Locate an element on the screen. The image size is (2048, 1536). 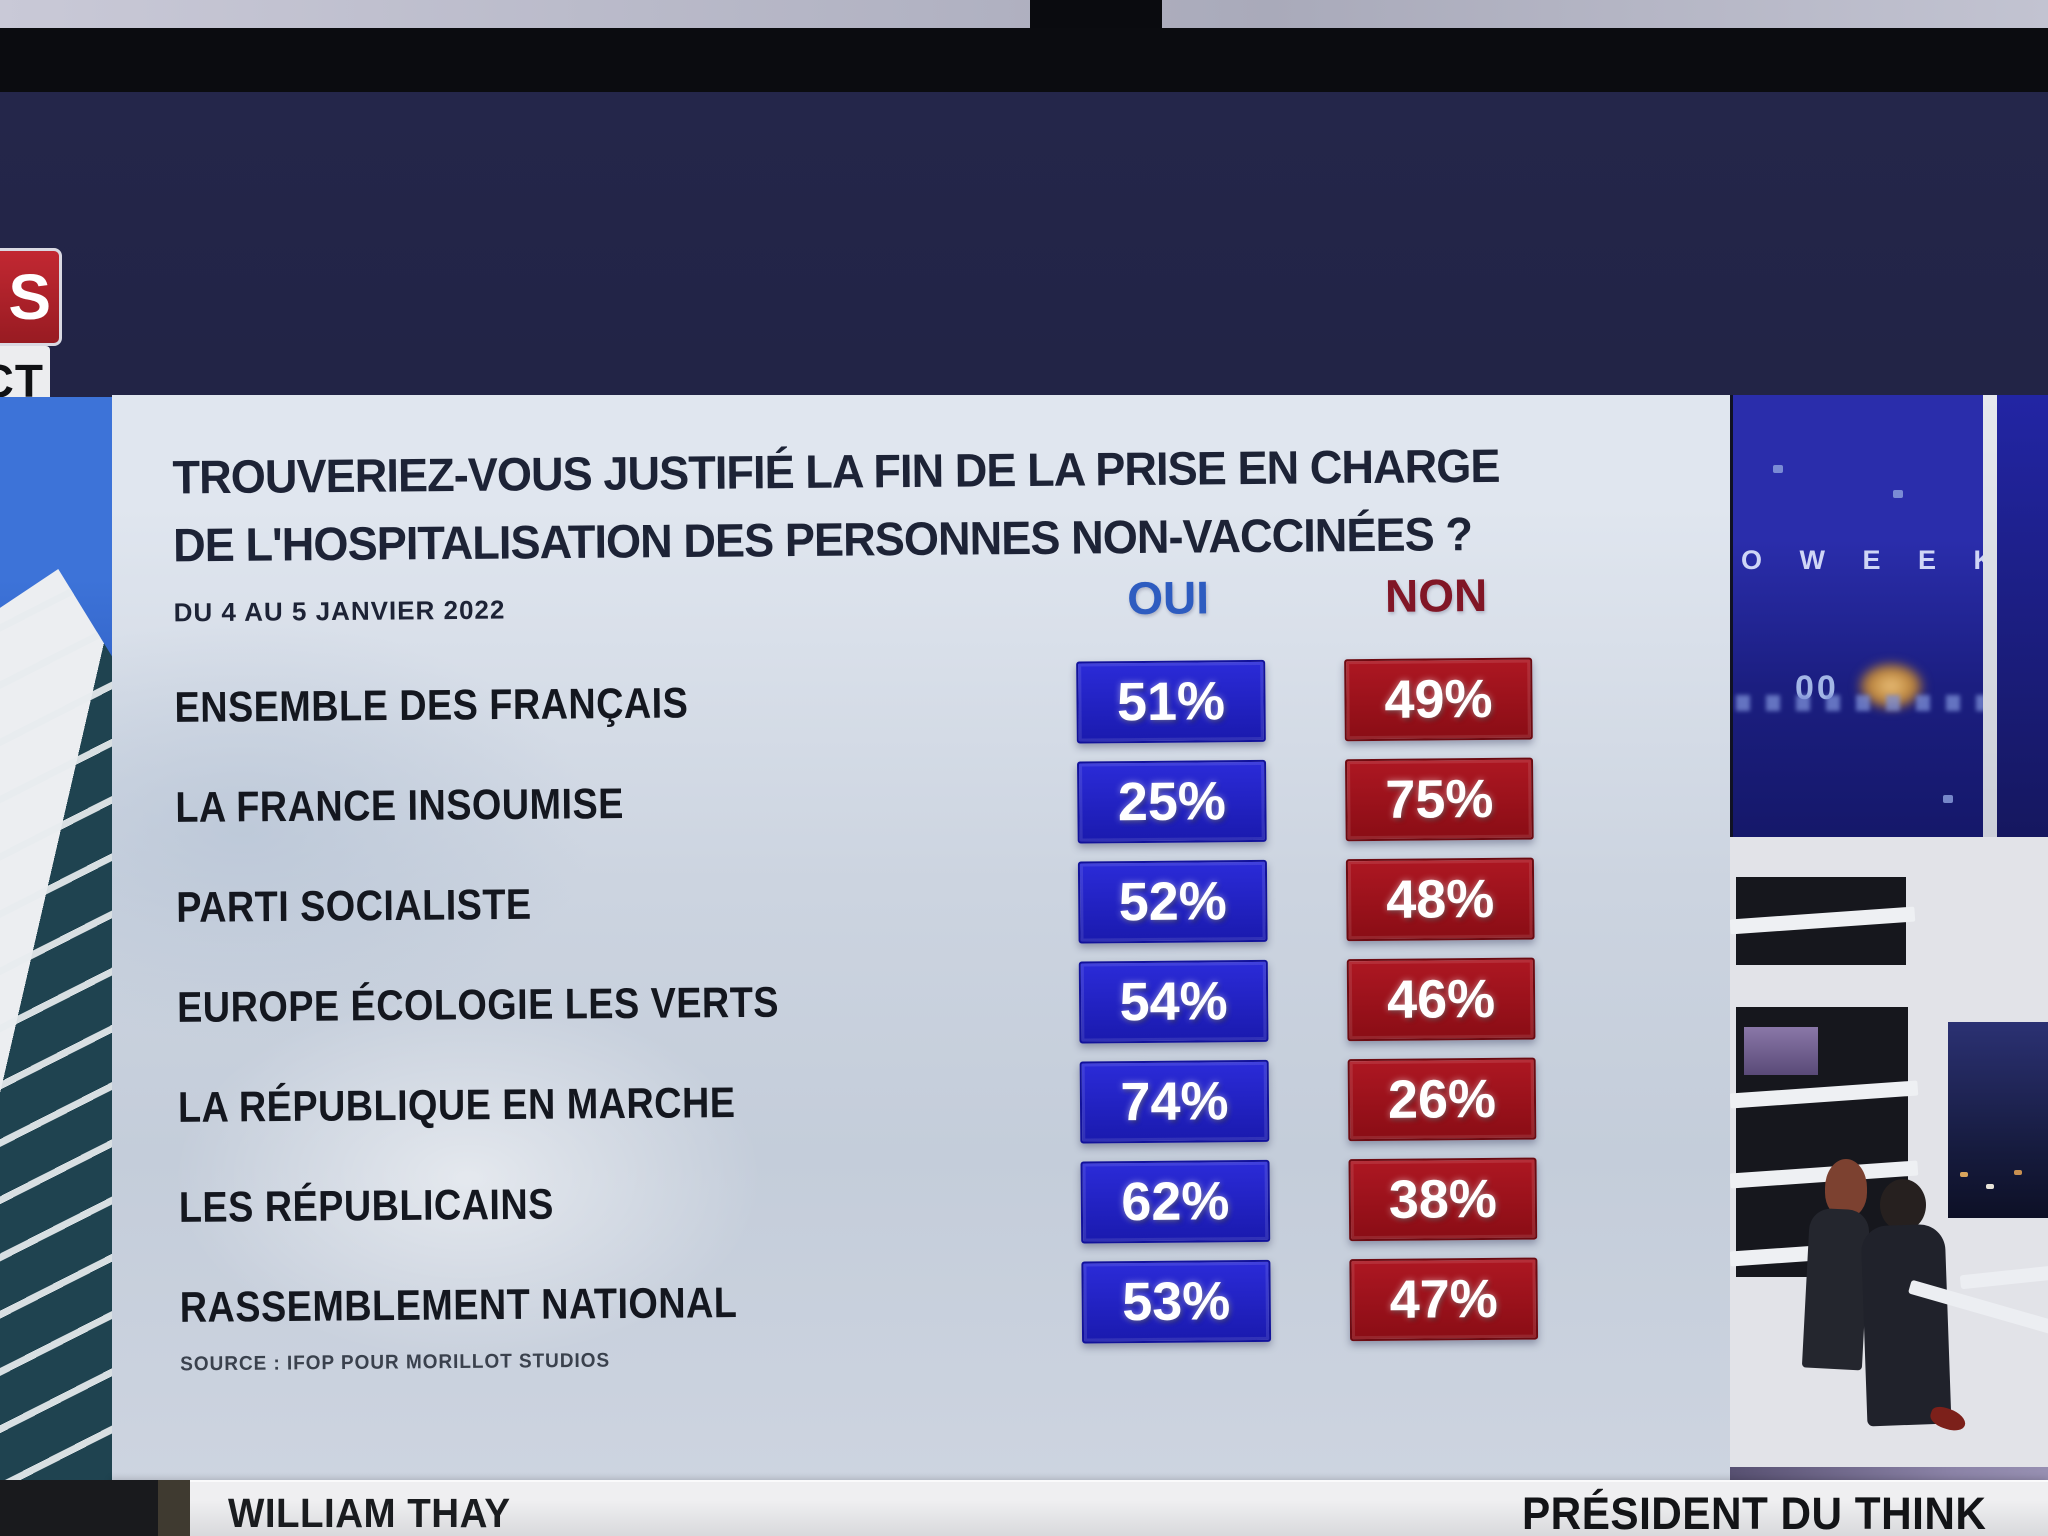
studio-floor is located at coordinates (1889, 1474).